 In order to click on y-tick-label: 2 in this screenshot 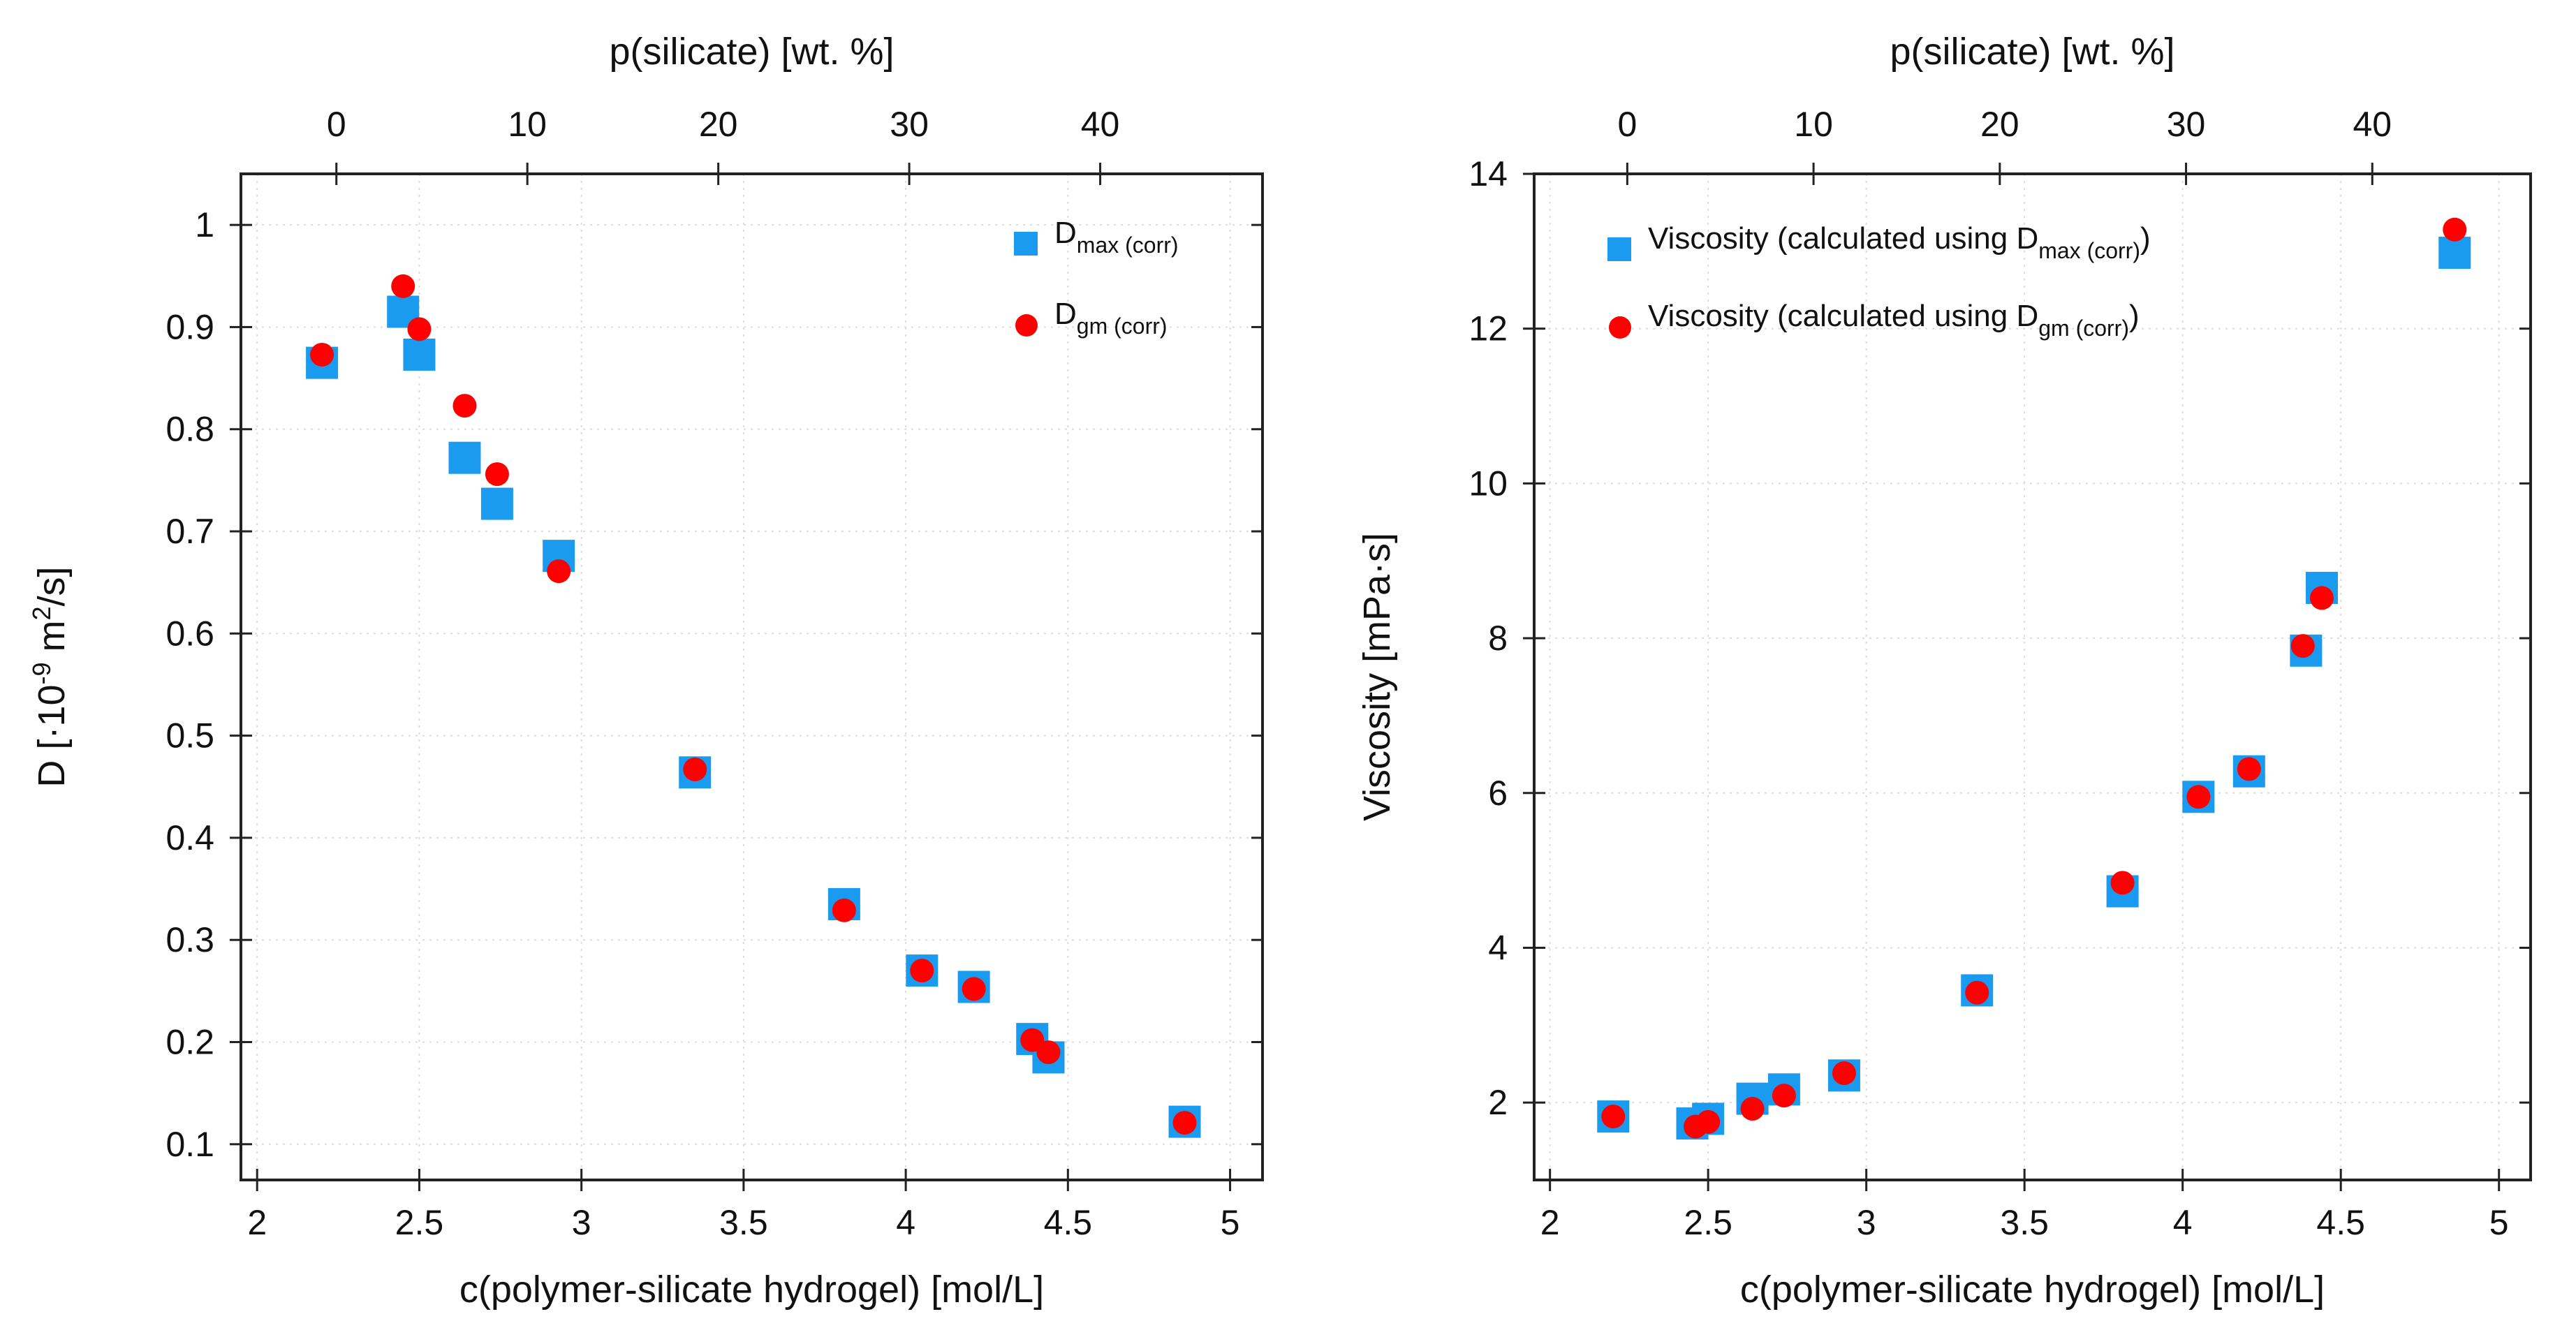, I will do `click(1498, 1102)`.